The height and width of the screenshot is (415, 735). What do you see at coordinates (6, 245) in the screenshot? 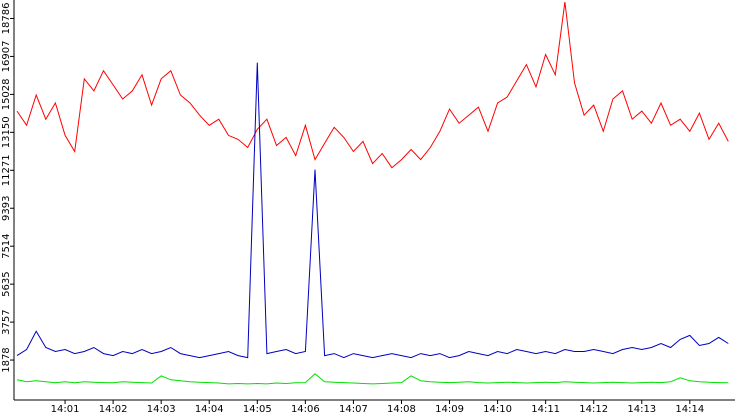
I see `y-tick-label: 7514` at bounding box center [6, 245].